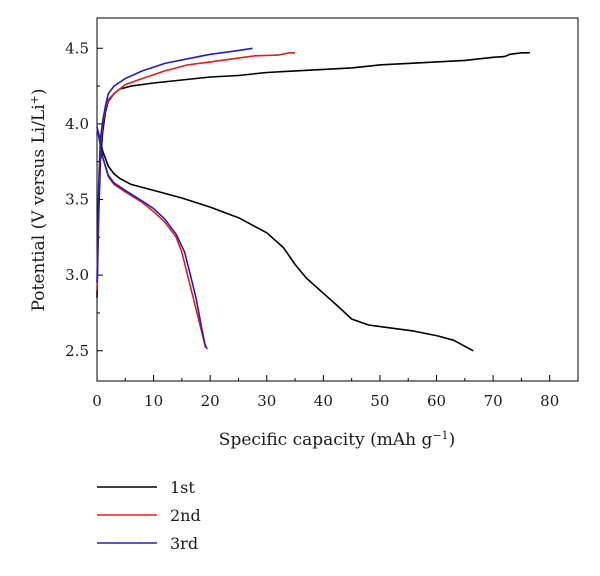  What do you see at coordinates (440, 435) in the screenshot?
I see `x-axis-label-sup: −1` at bounding box center [440, 435].